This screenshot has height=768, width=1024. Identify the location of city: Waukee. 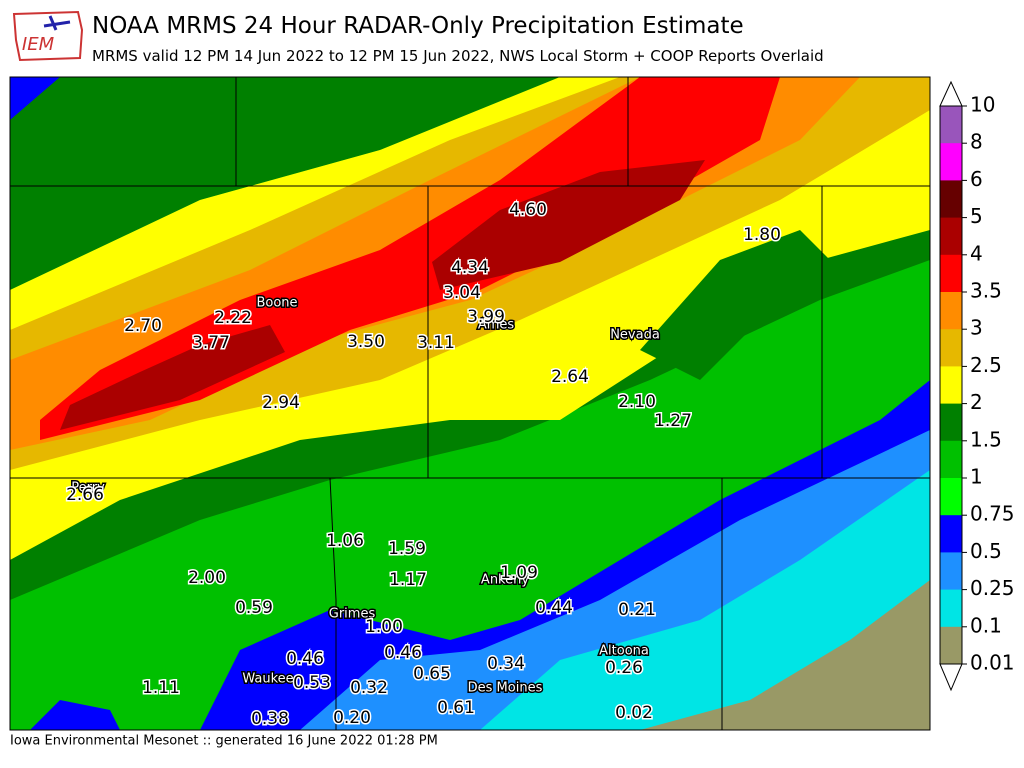
(267, 679).